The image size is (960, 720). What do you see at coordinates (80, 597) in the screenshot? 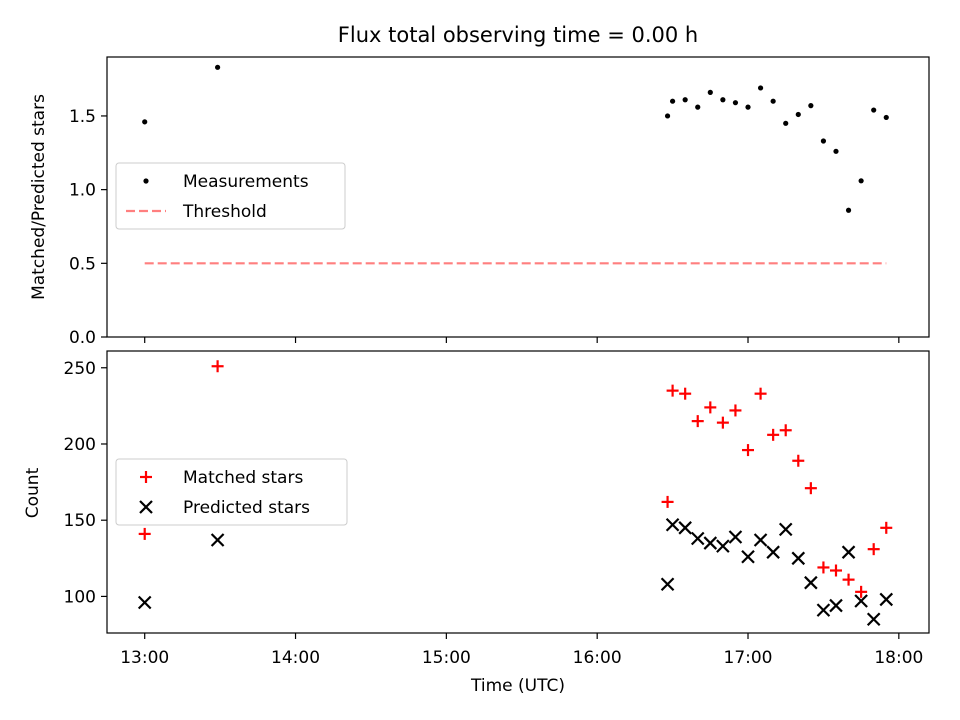
I see `bottom-y-tick-label: 100` at bounding box center [80, 597].